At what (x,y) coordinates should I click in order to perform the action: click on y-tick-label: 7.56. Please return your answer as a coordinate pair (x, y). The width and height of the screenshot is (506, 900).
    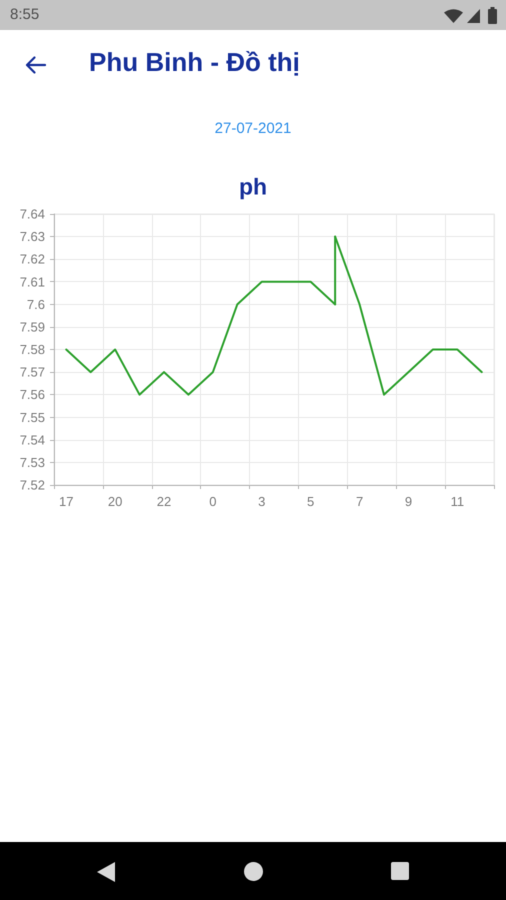
    Looking at the image, I should click on (32, 394).